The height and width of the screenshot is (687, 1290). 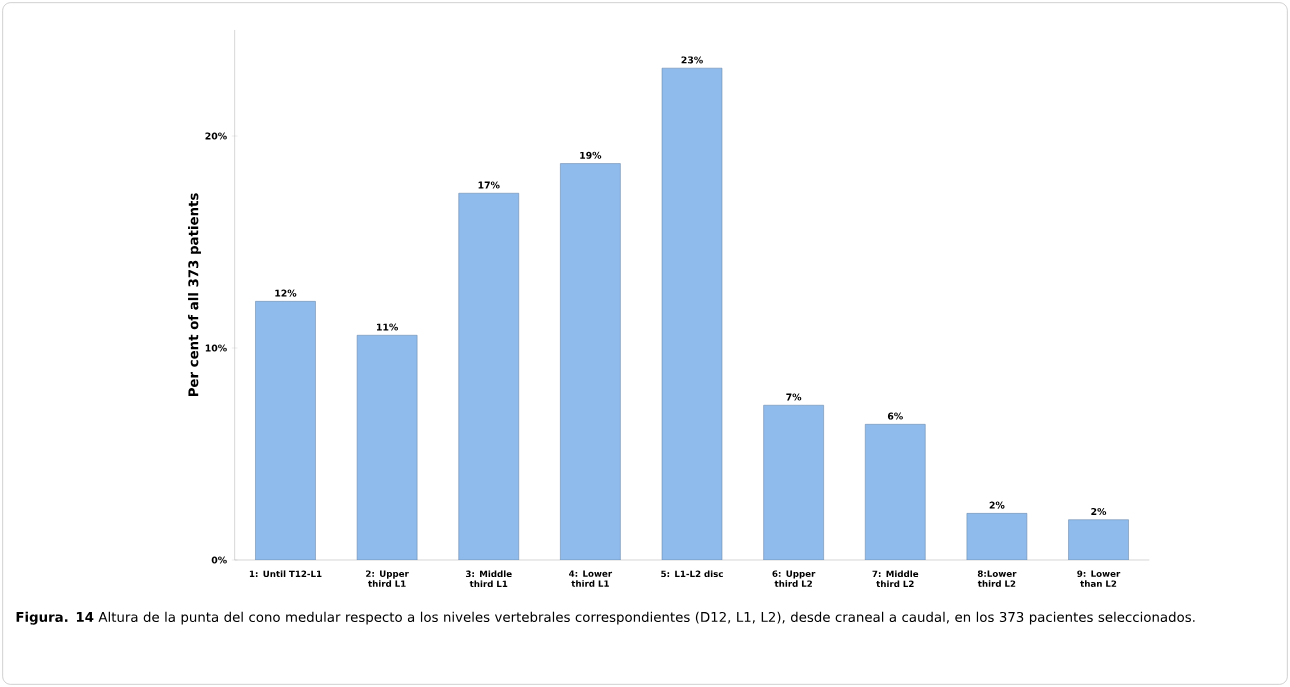 What do you see at coordinates (794, 578) in the screenshot?
I see `x-tick-label: 6: Upper third L2` at bounding box center [794, 578].